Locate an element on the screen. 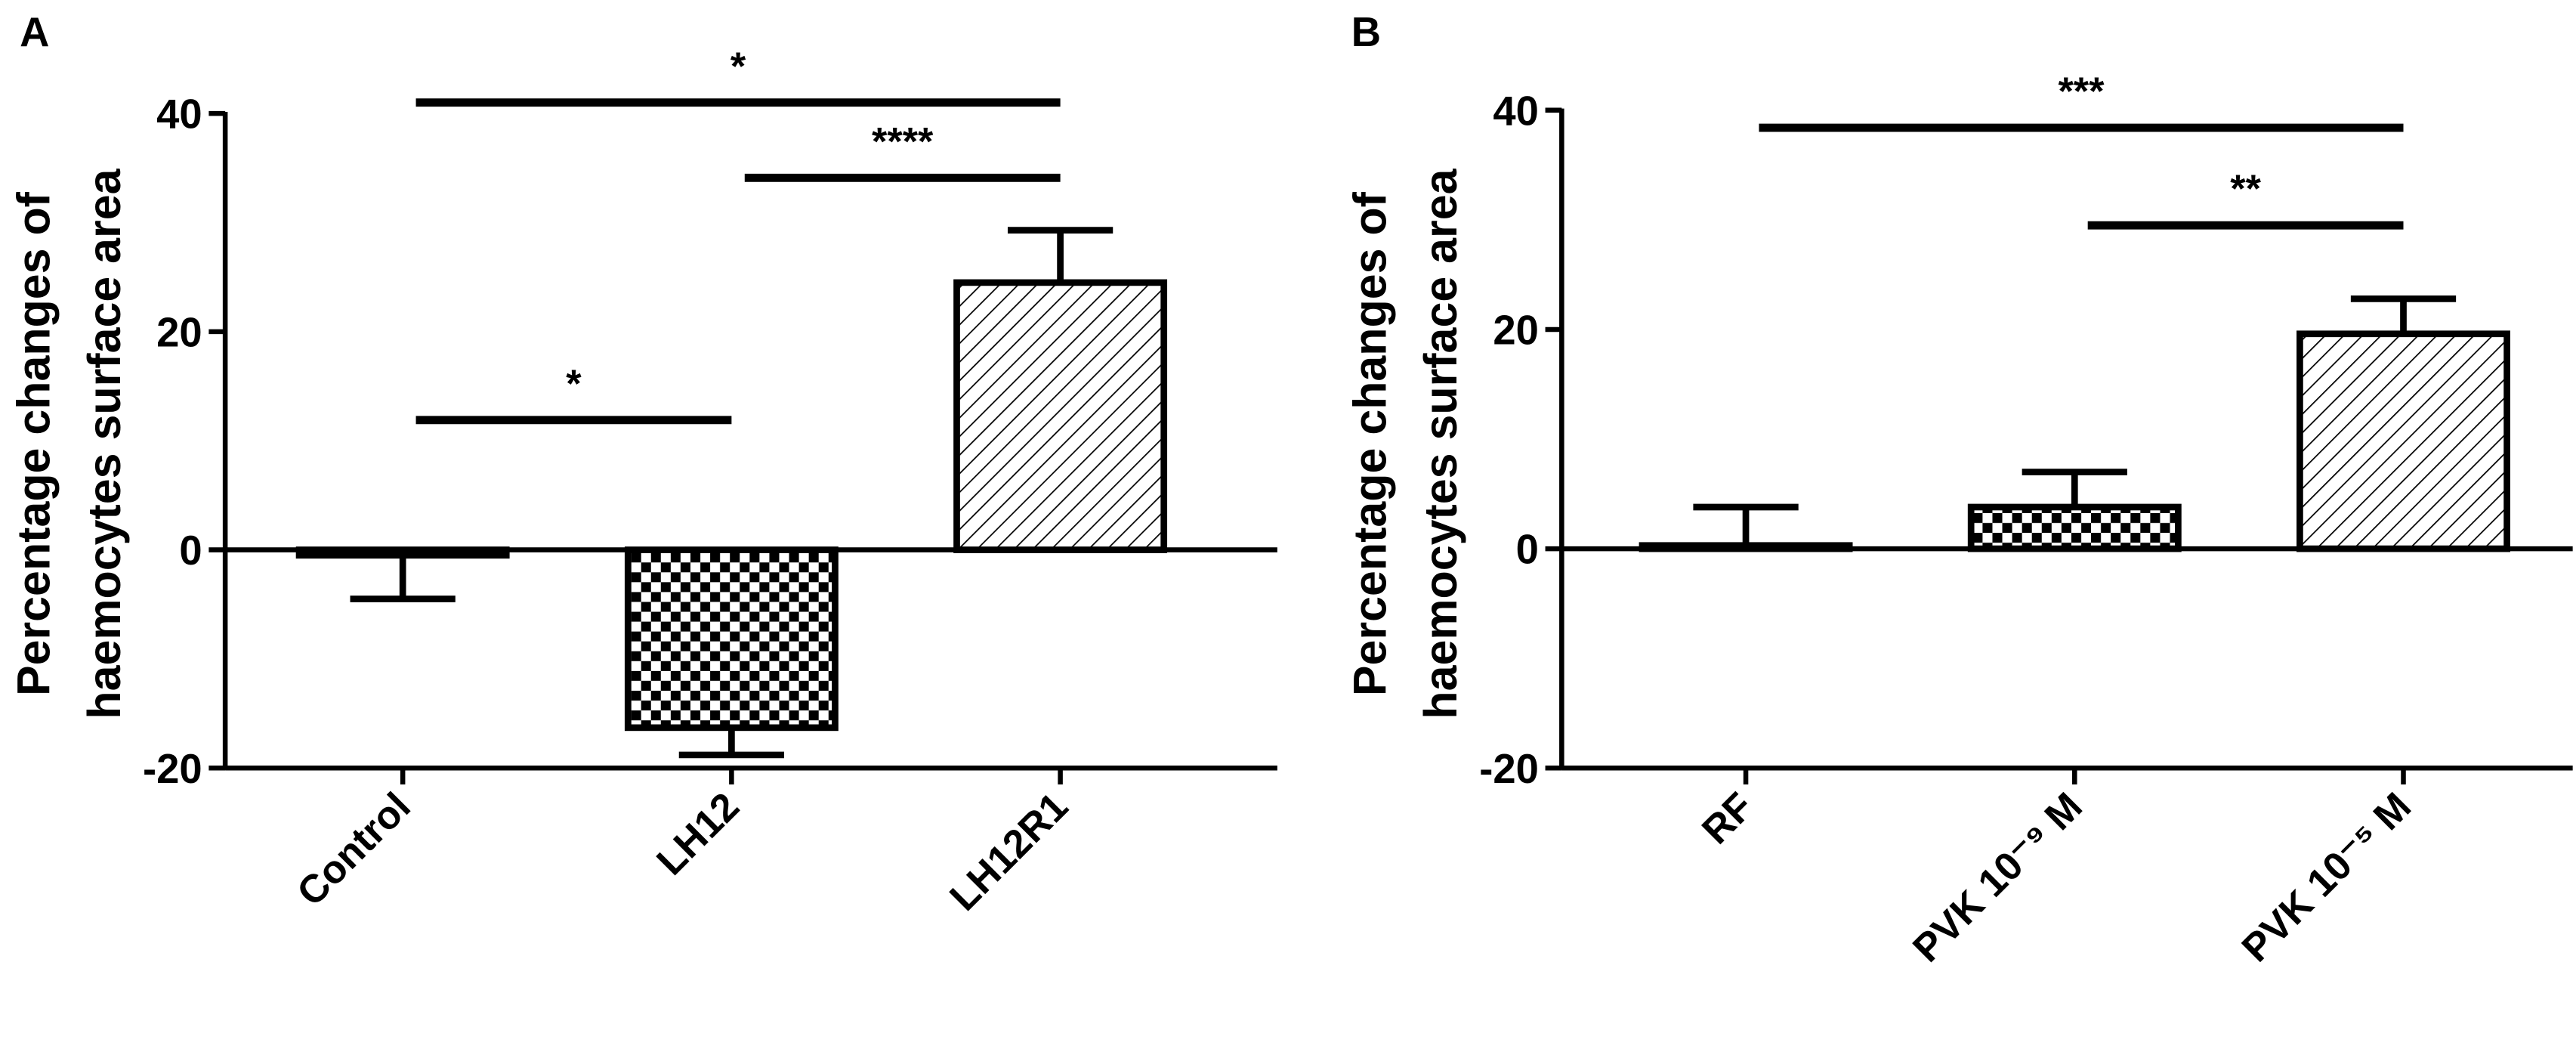 The height and width of the screenshot is (1055, 2576). significance-label: *** is located at coordinates (2081, 92).